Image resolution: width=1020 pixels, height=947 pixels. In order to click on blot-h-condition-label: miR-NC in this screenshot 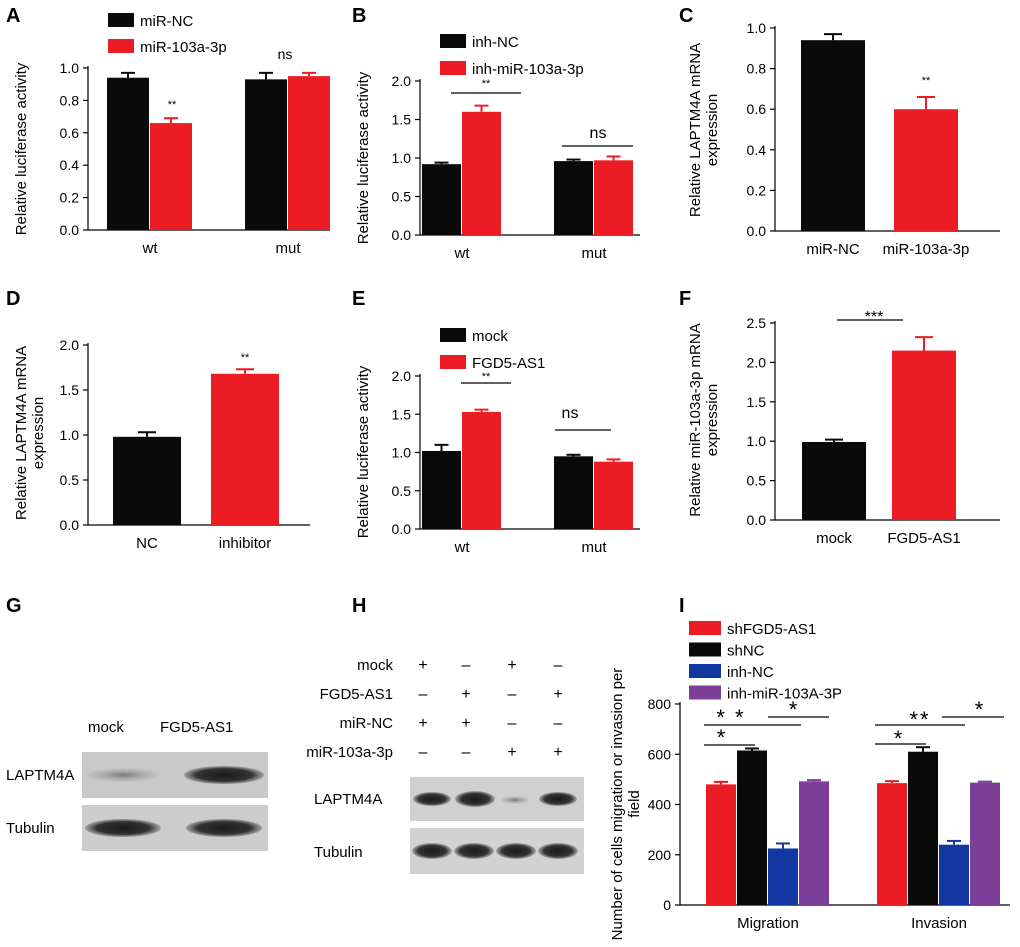, I will do `click(366, 723)`.